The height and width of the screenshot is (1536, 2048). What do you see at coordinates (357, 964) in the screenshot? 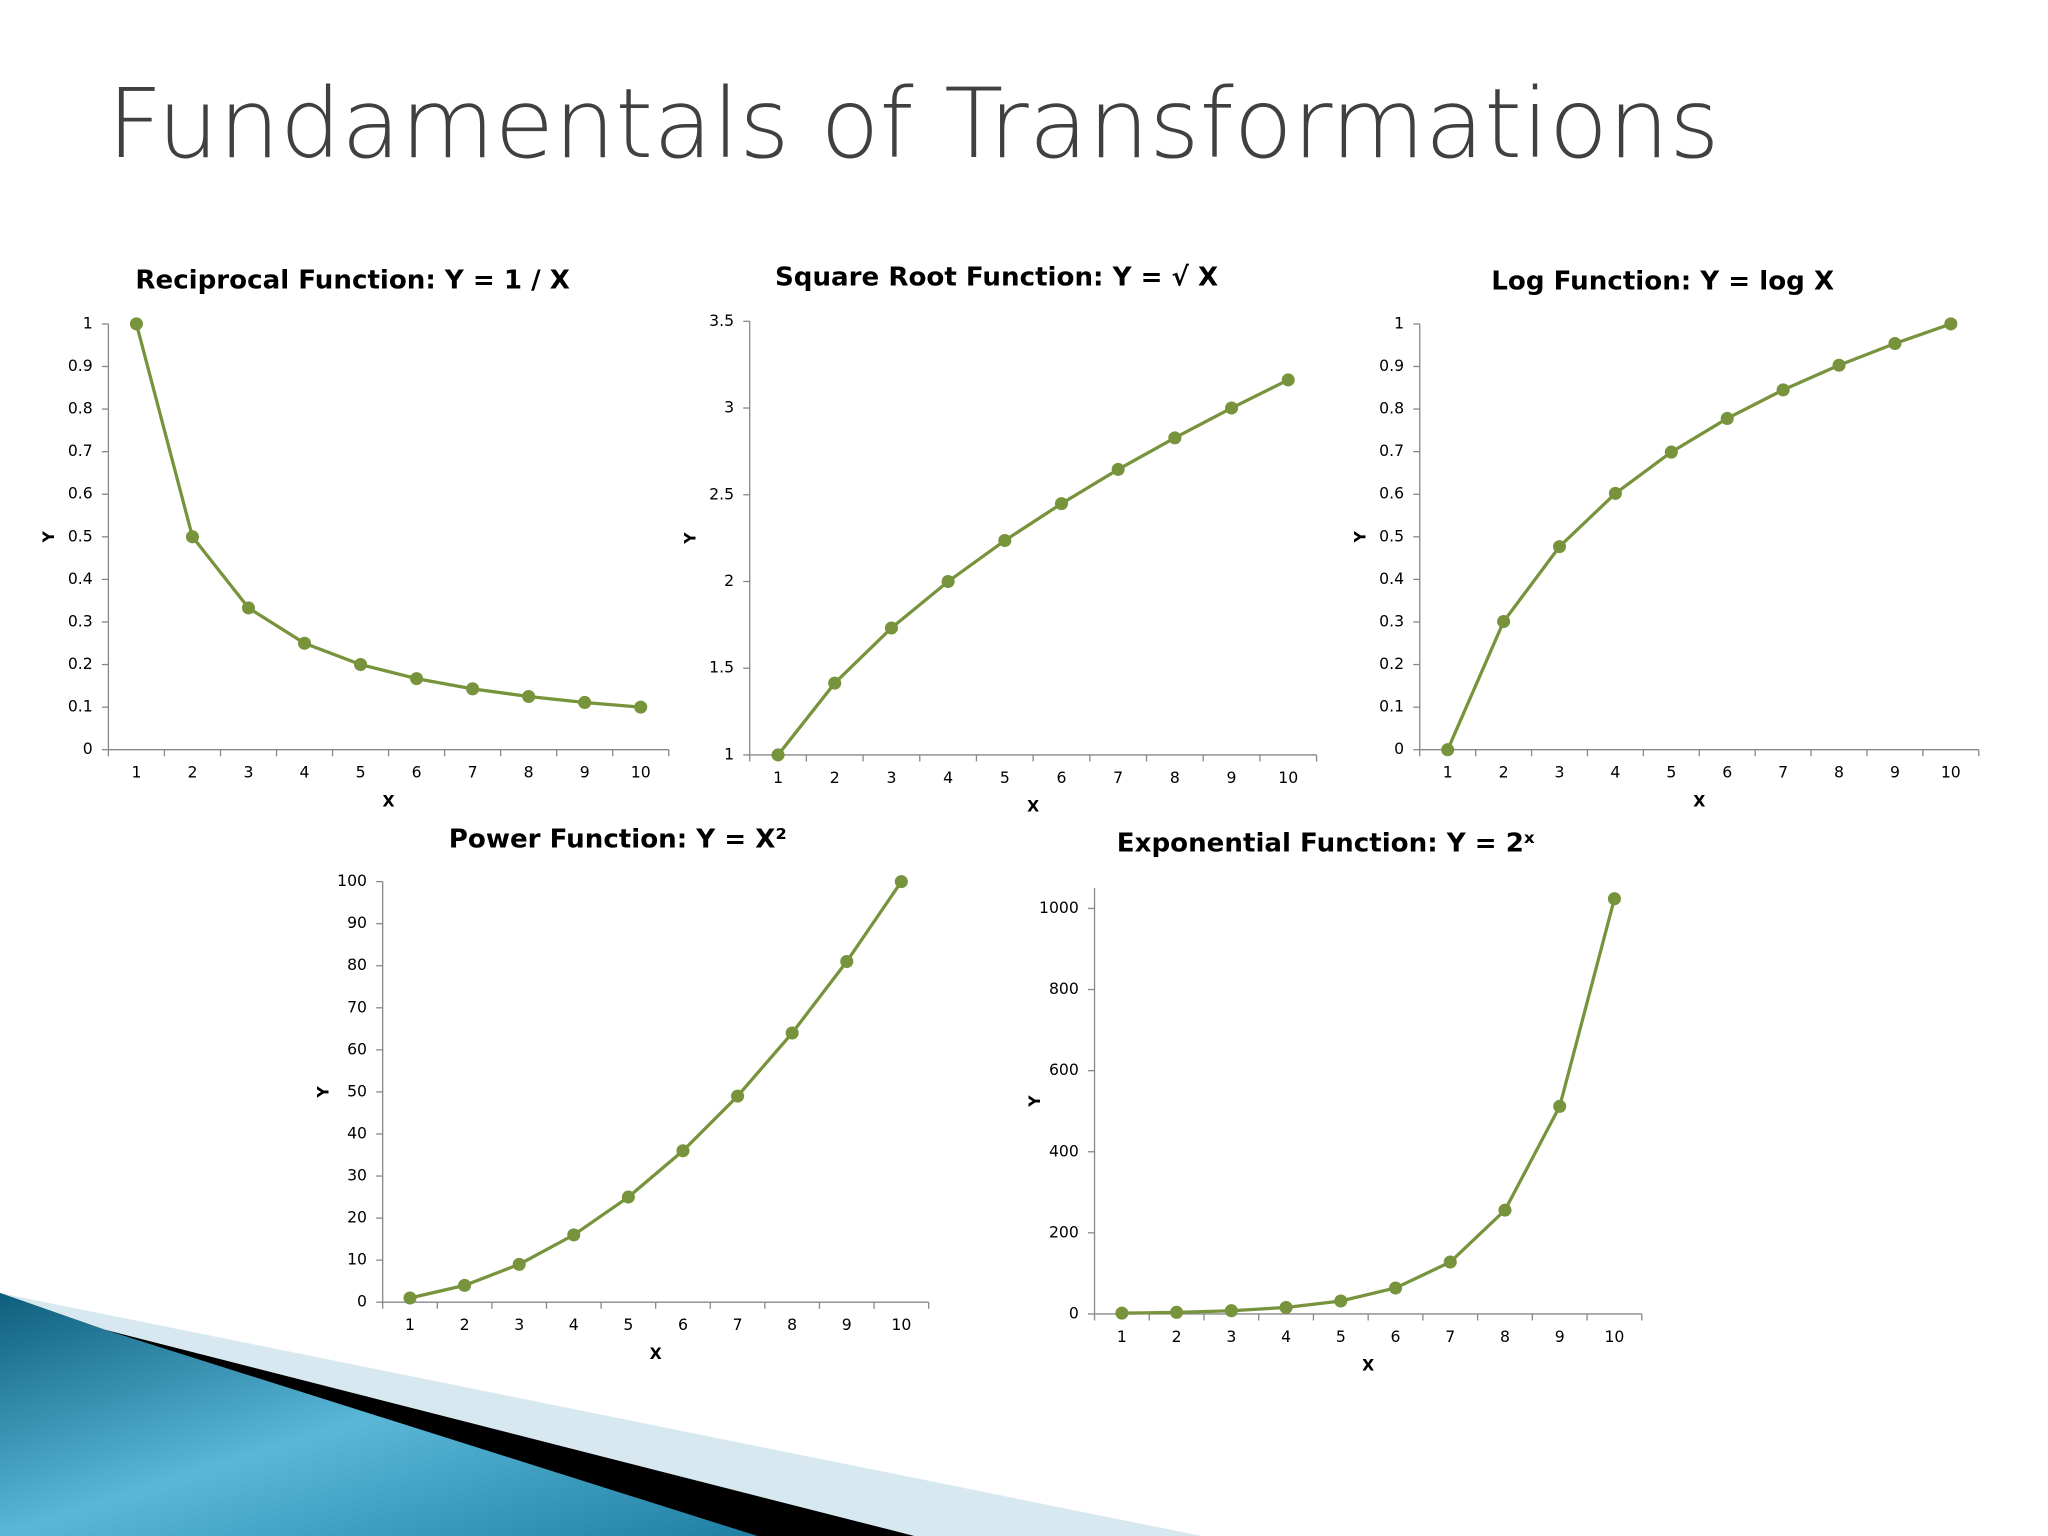
I see `y-tick-label: 80` at bounding box center [357, 964].